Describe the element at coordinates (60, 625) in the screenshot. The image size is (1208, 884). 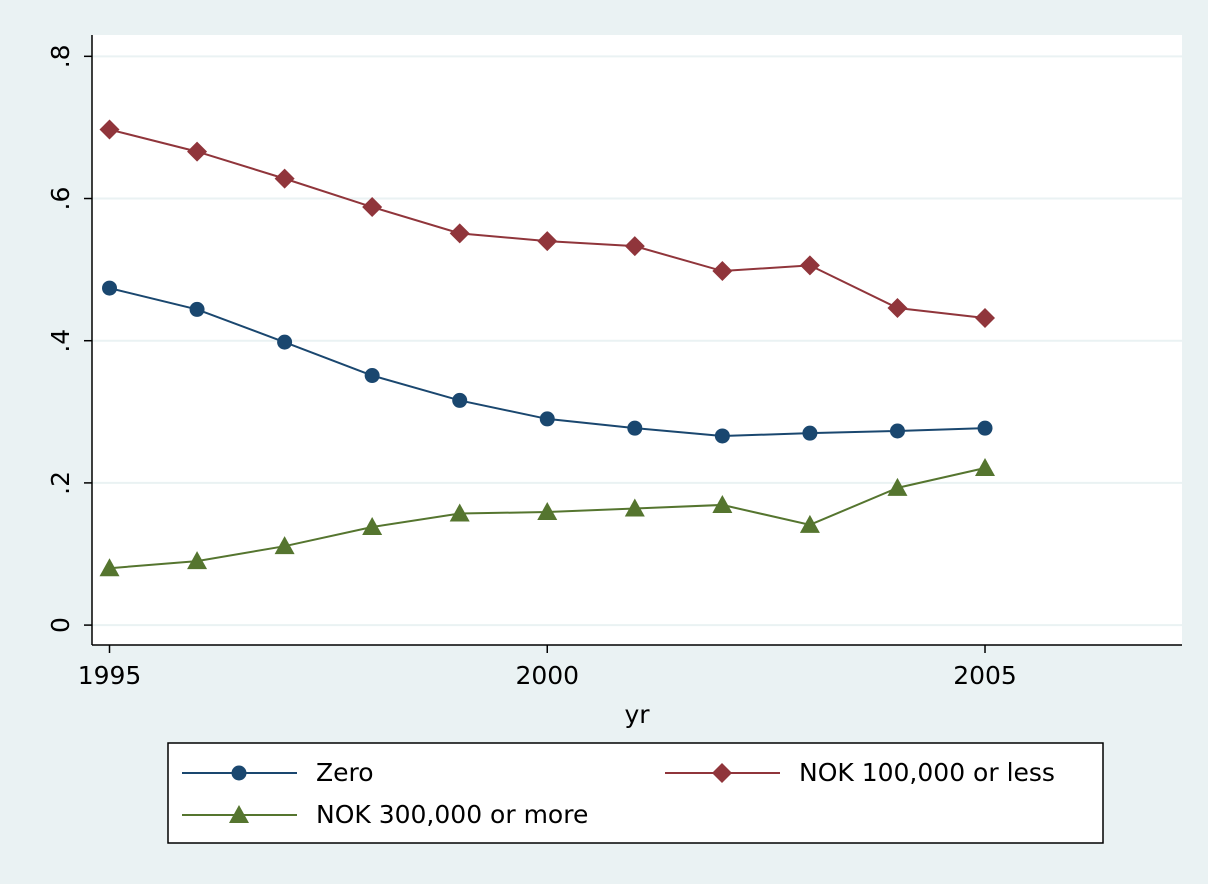
I see `y-tick-label: 0` at that location.